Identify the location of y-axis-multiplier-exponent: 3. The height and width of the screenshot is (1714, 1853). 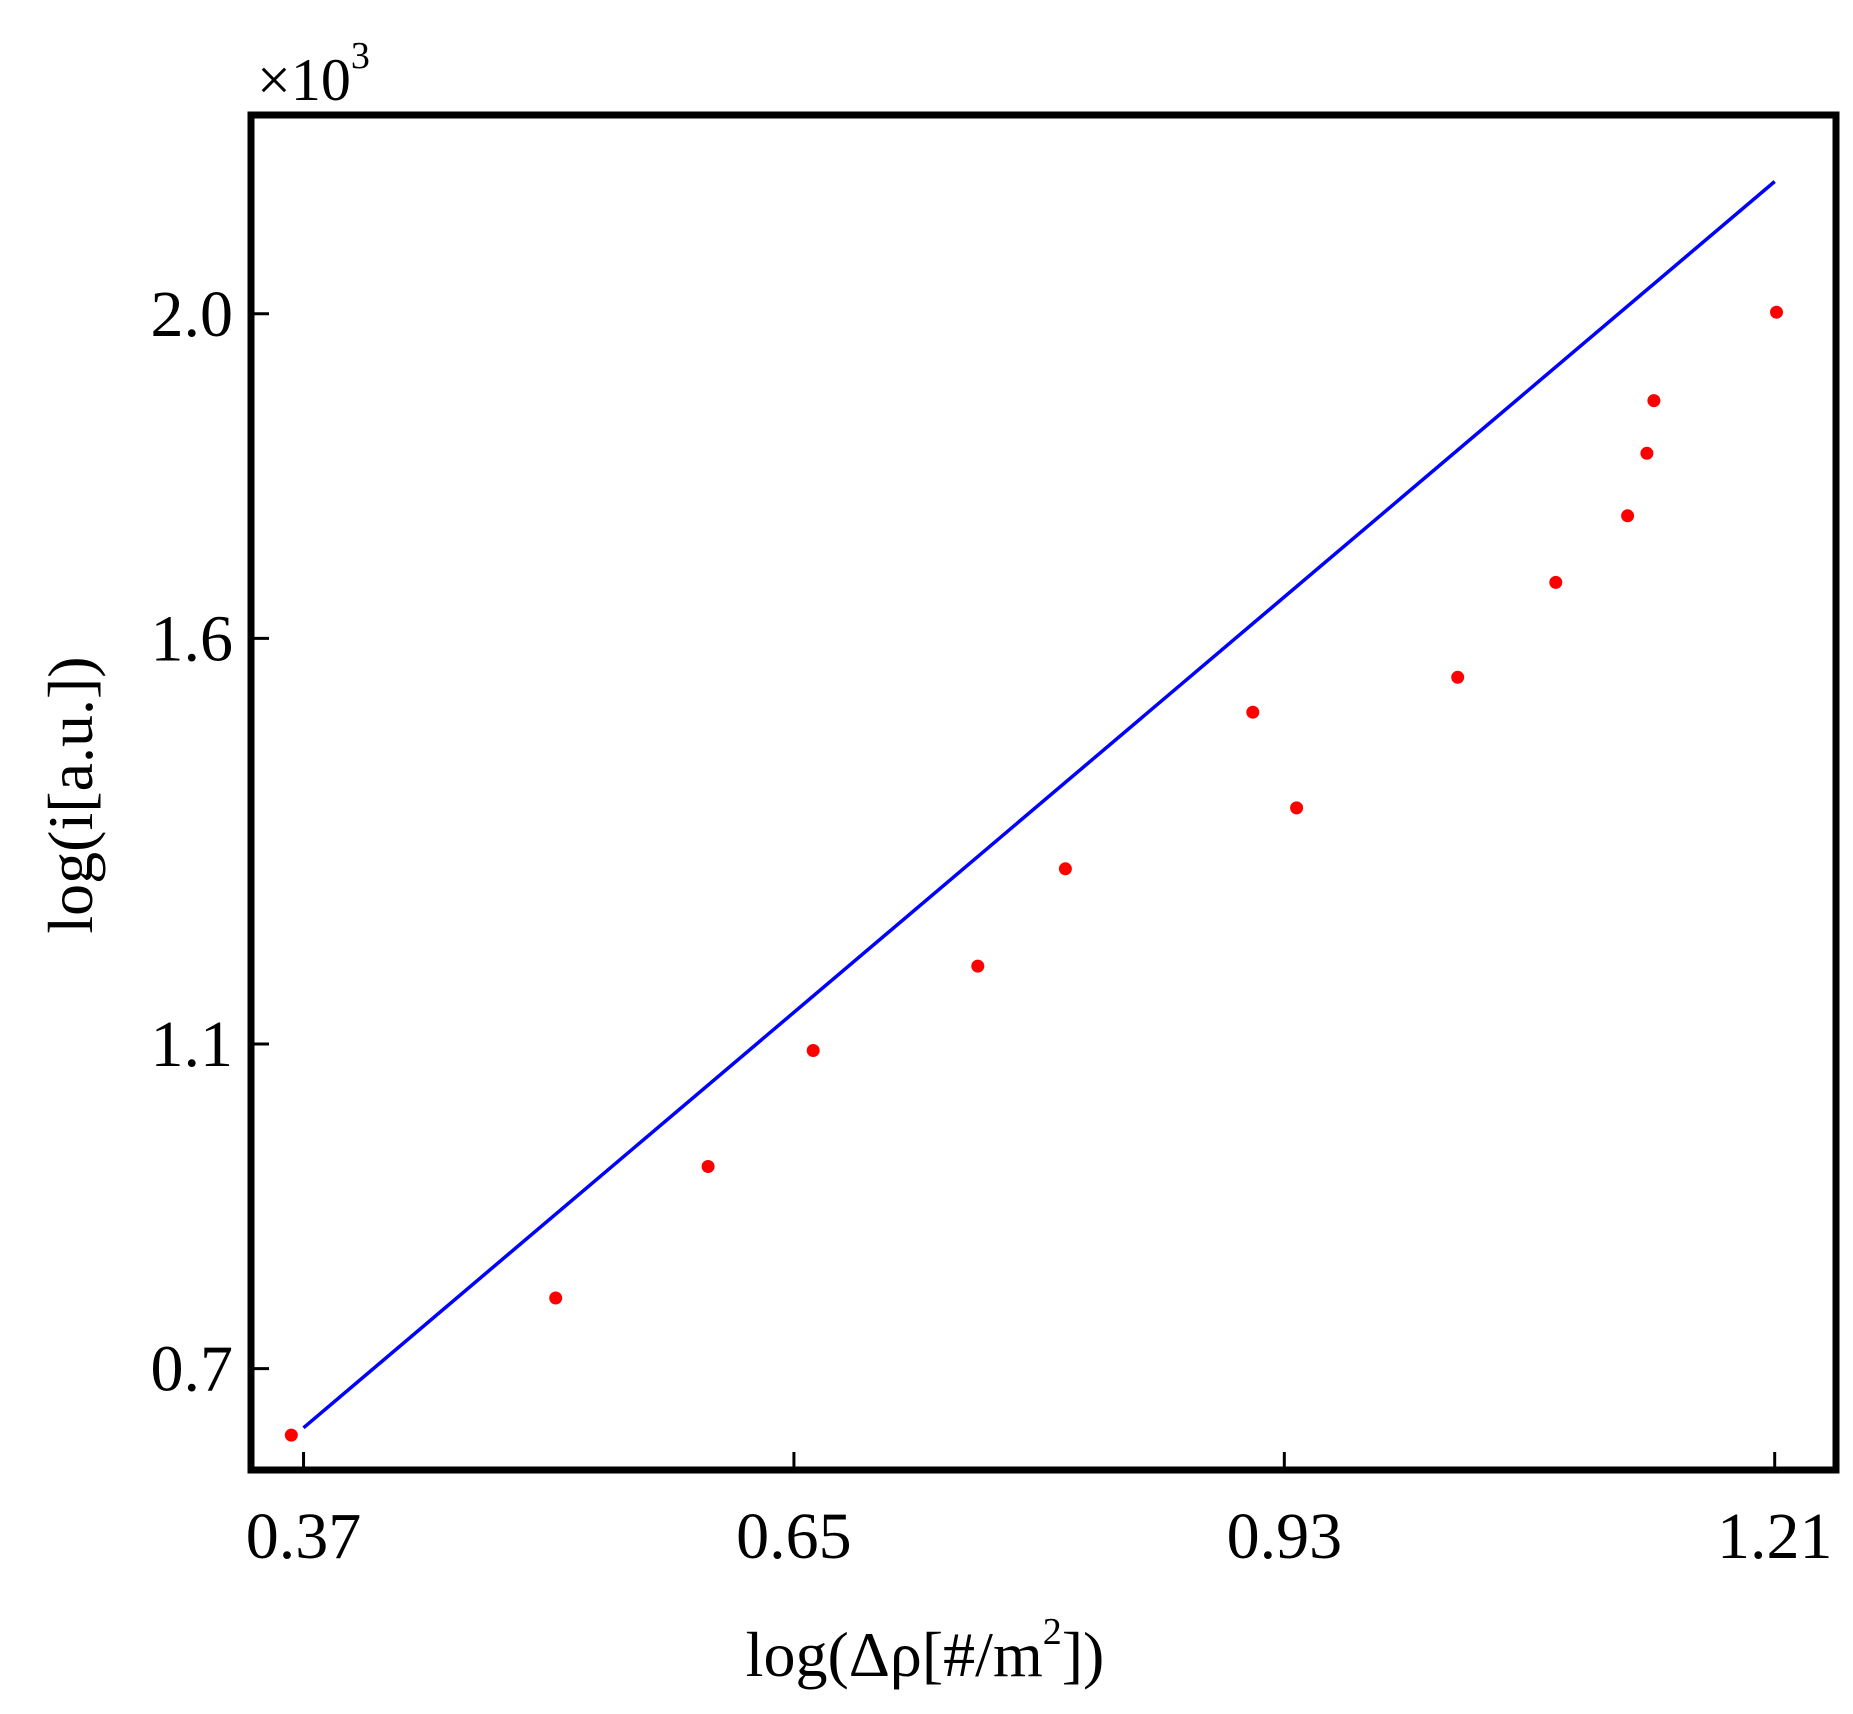
(360, 56).